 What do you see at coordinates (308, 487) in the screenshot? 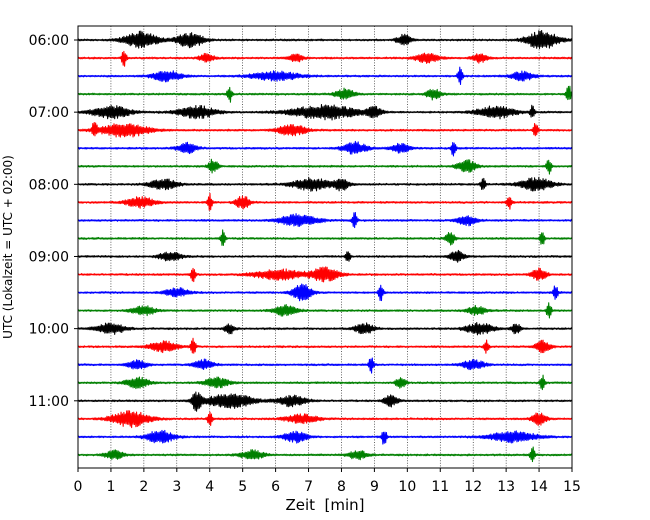
I see `x-tick-label: 7` at bounding box center [308, 487].